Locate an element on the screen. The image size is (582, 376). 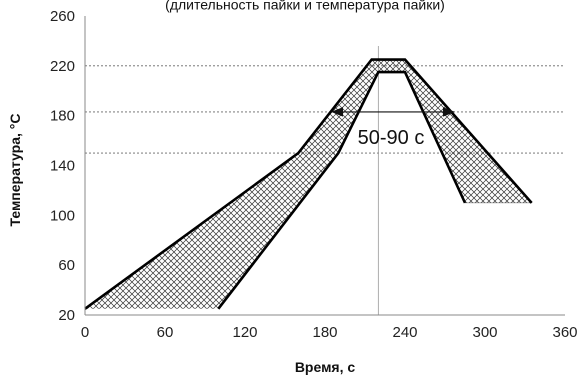
y-tick-label: 20 is located at coordinates (66, 315).